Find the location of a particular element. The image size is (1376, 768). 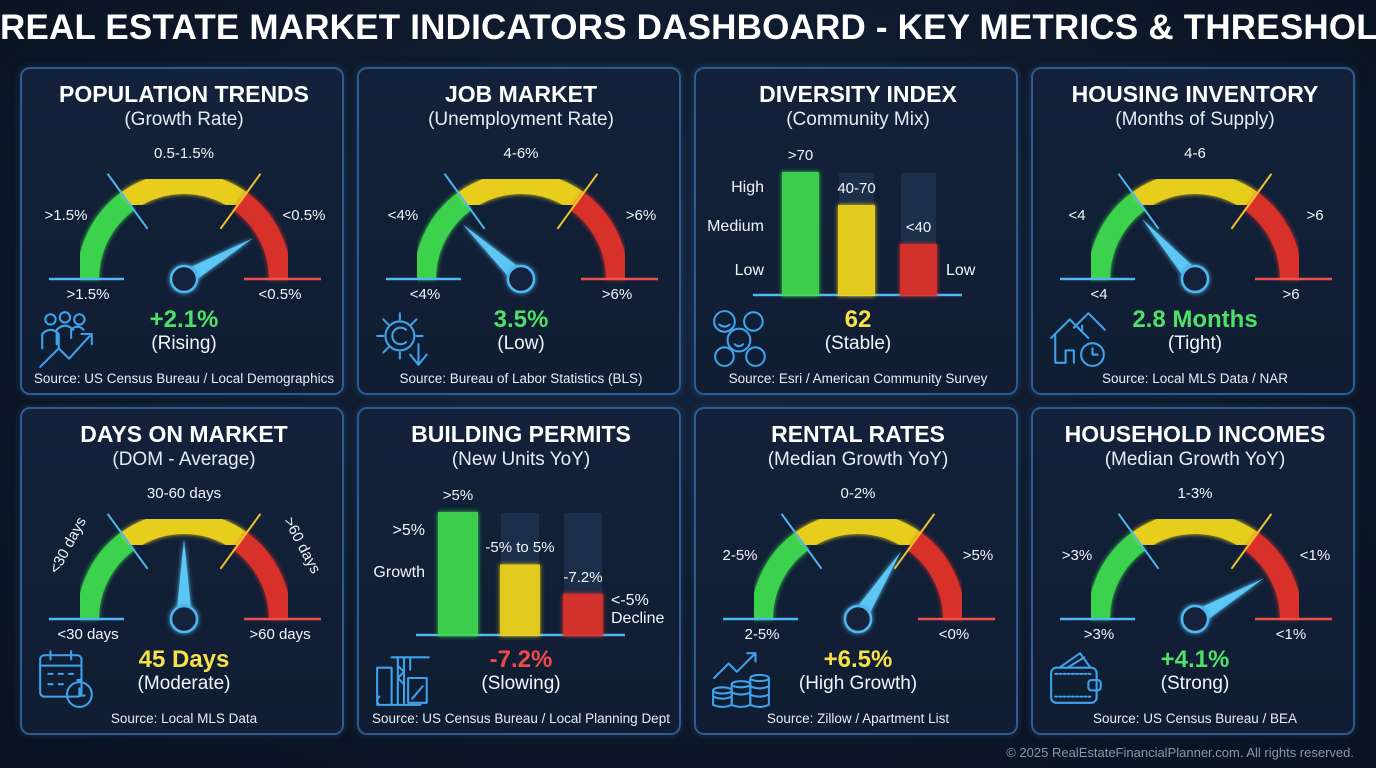

axis-label-left: Medium is located at coordinates (735, 226).